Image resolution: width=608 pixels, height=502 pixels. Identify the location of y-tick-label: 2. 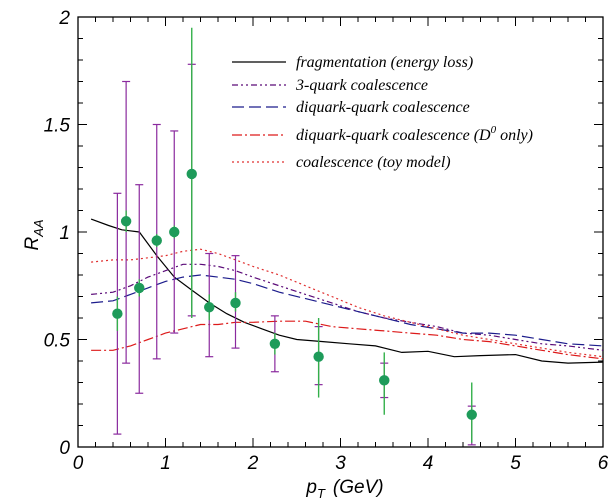
(64, 18).